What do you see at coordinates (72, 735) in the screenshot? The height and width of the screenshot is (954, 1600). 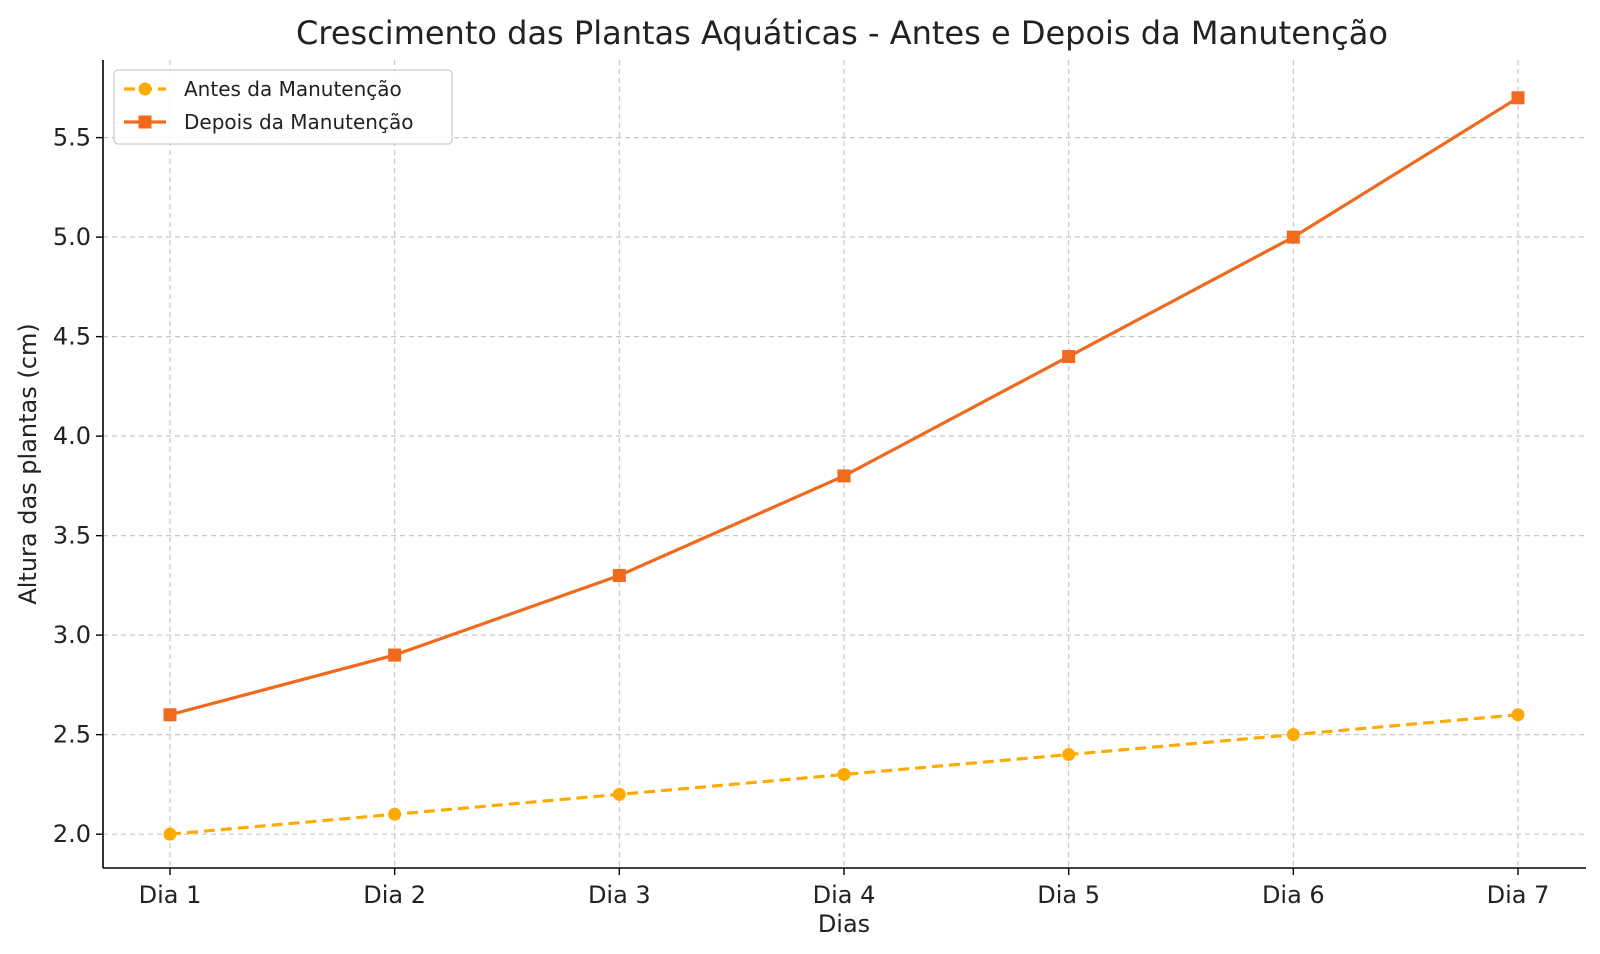 I see `y-tick-label: 2.5` at bounding box center [72, 735].